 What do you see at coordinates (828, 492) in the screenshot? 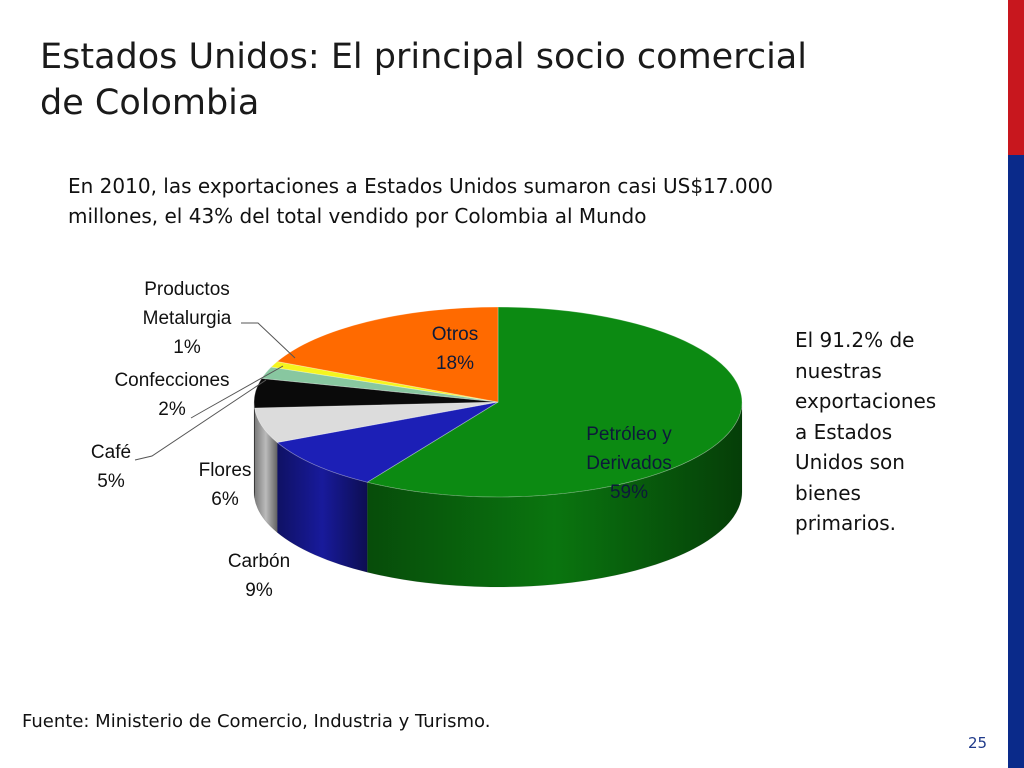
I see `note-line: bienes` at bounding box center [828, 492].